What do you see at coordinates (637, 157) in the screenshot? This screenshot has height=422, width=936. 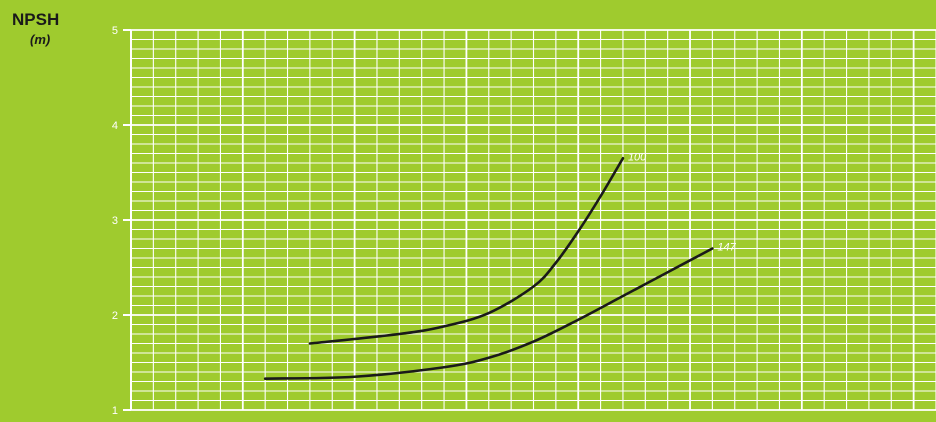 I see `series-label-100: 100` at bounding box center [637, 157].